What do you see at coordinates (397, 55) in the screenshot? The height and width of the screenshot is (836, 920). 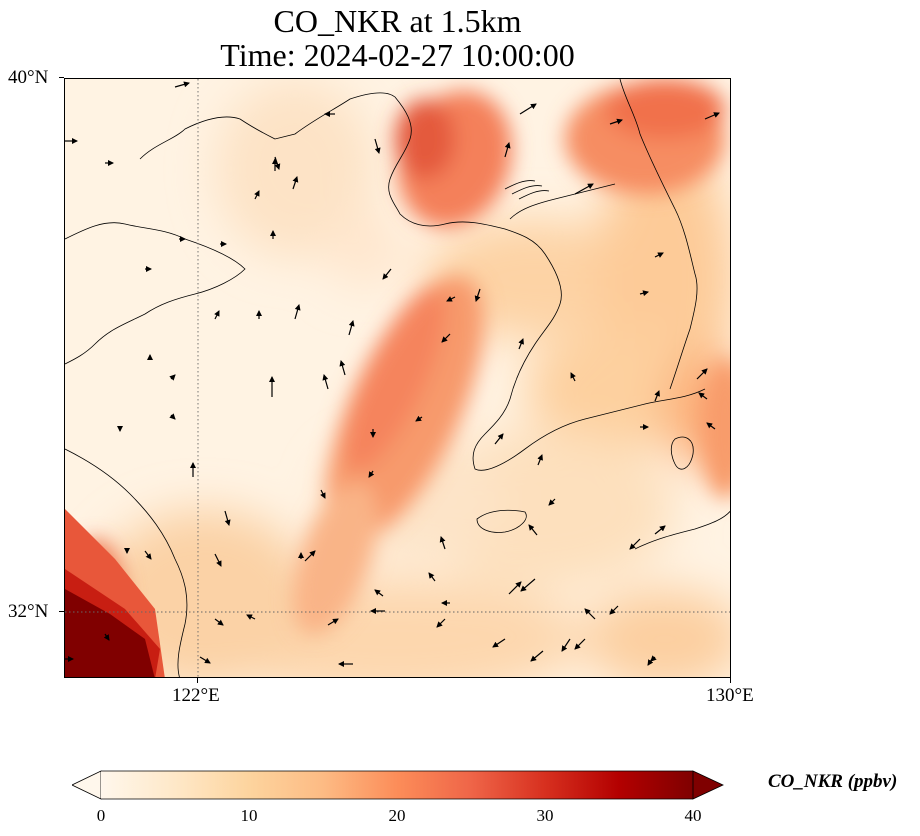 I see `title-line-time: Time: 2024-02-27 10:00:00` at bounding box center [397, 55].